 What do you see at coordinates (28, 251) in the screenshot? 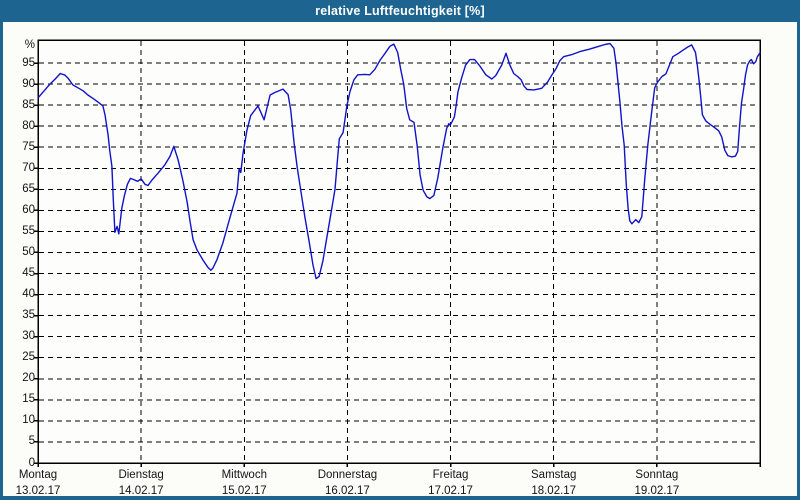
I see `y-tick-label: 50` at bounding box center [28, 251].